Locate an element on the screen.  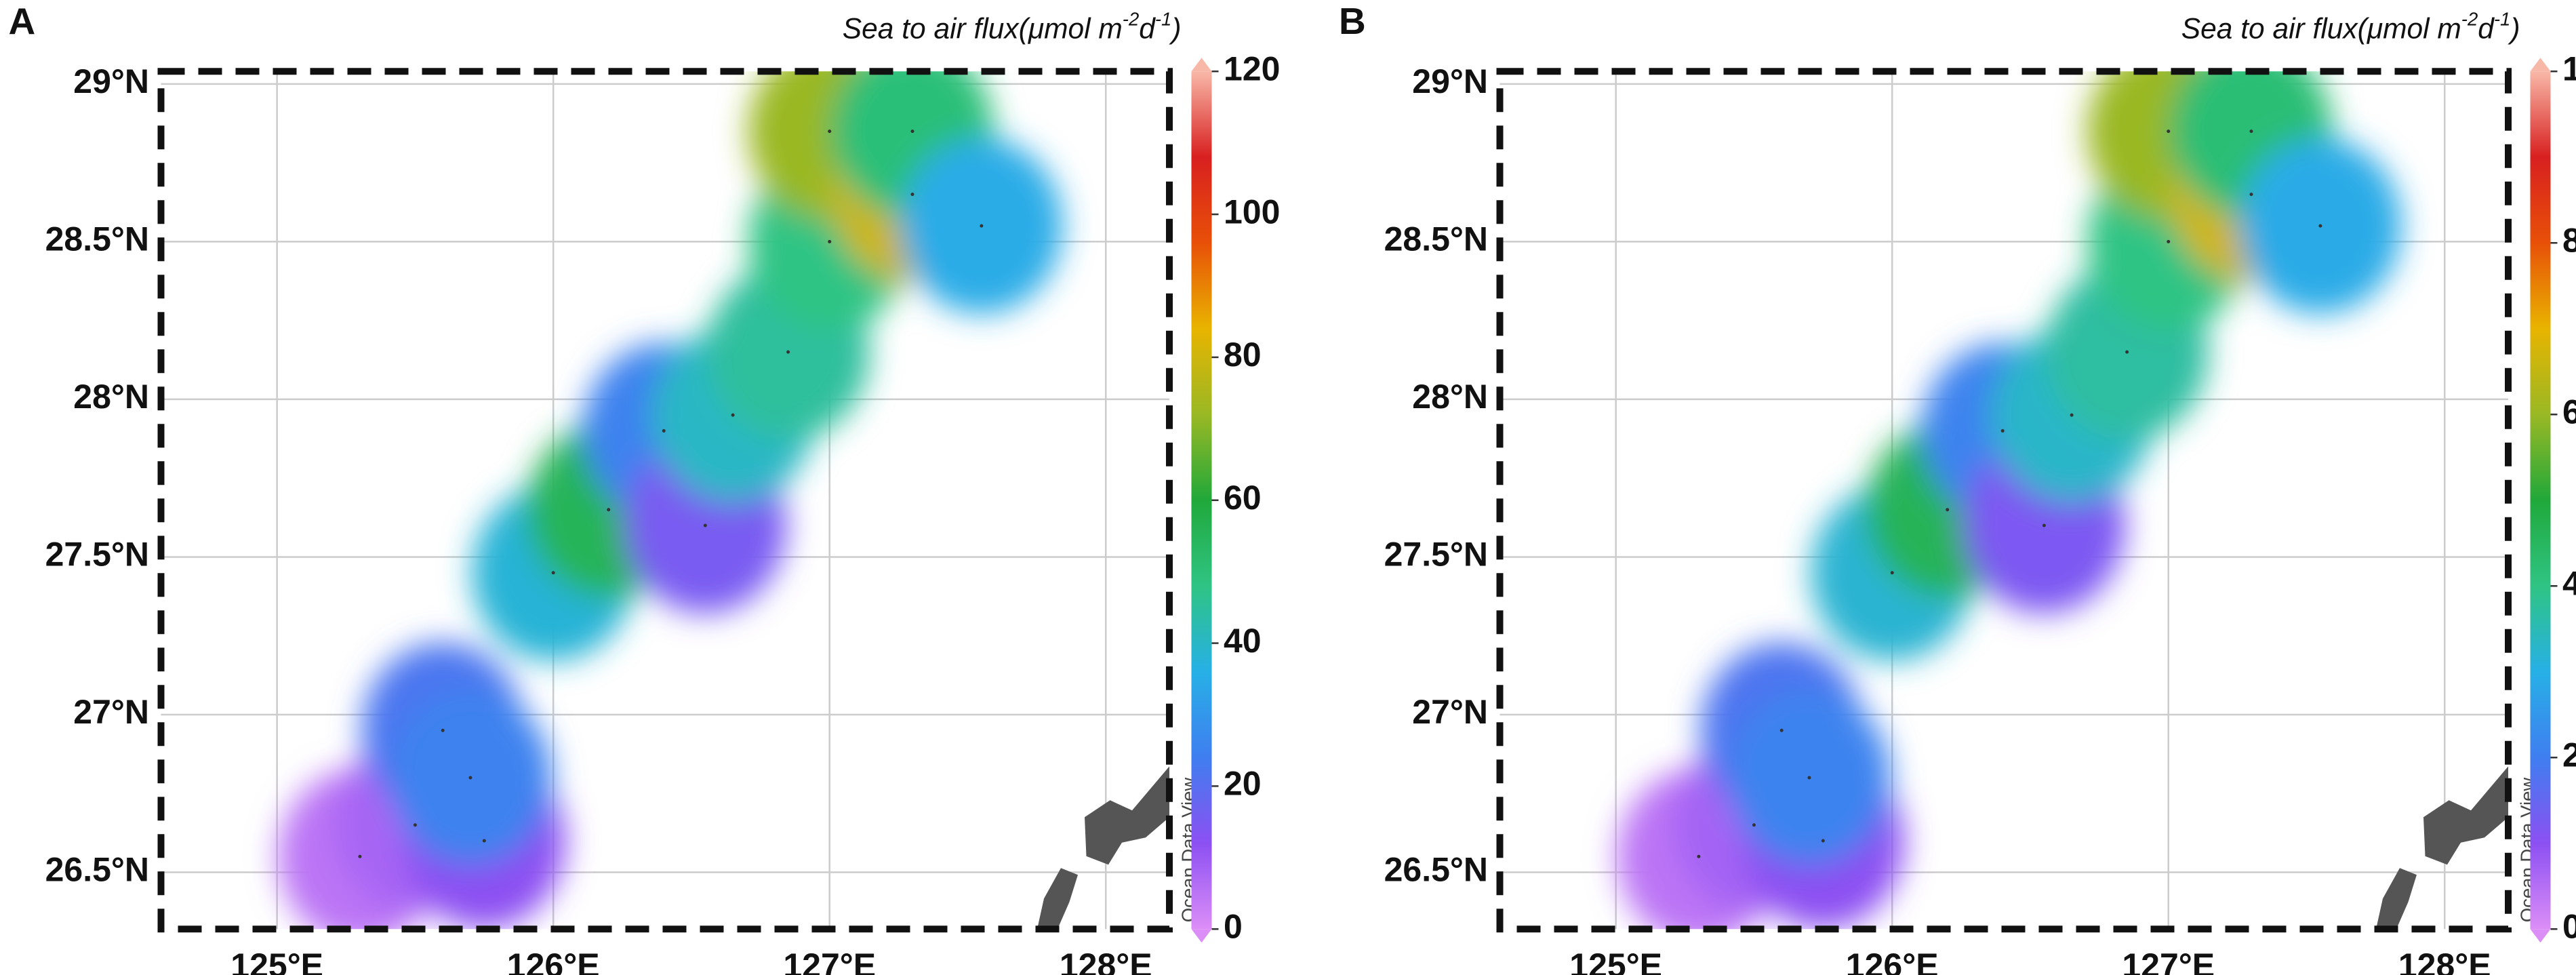
panel-label: A is located at coordinates (22, 21).